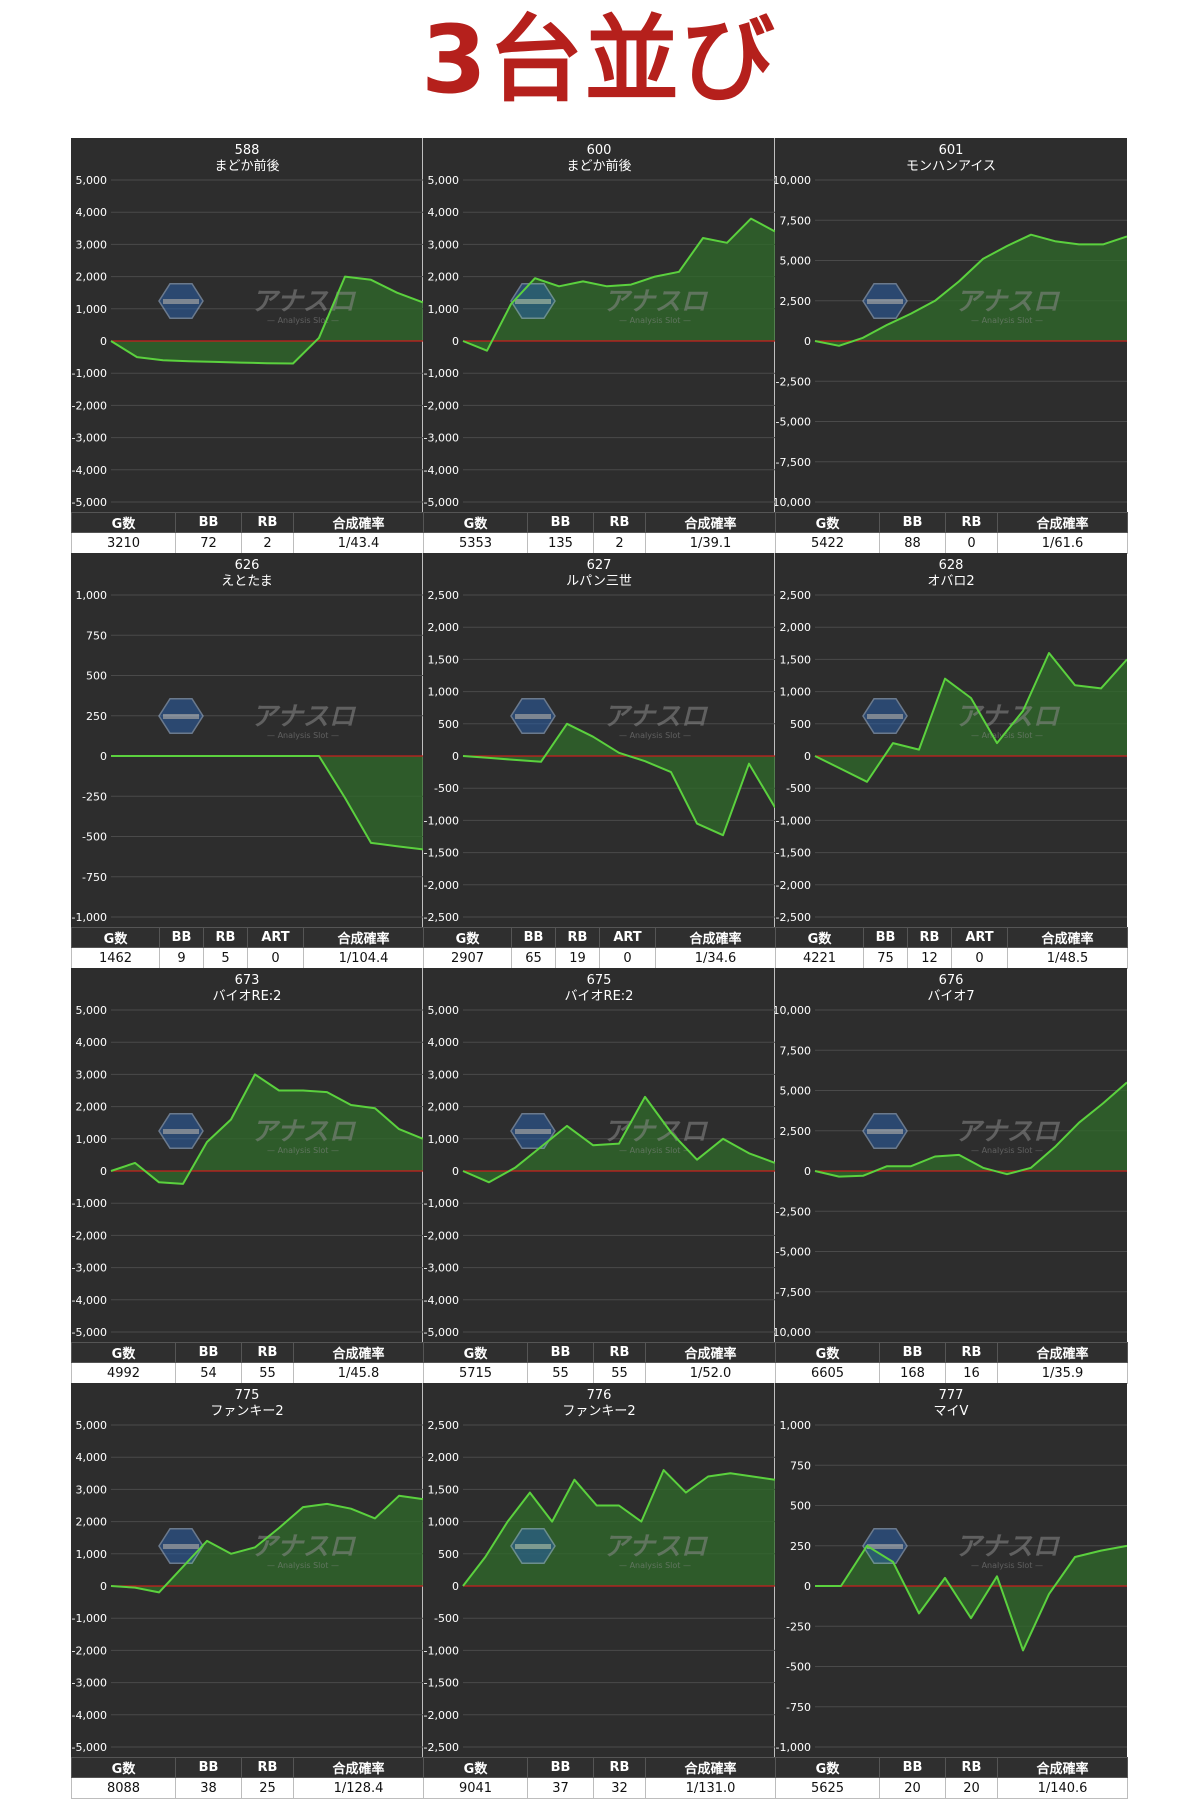  I want to click on y-tick-label: -500, so click(446, 1618).